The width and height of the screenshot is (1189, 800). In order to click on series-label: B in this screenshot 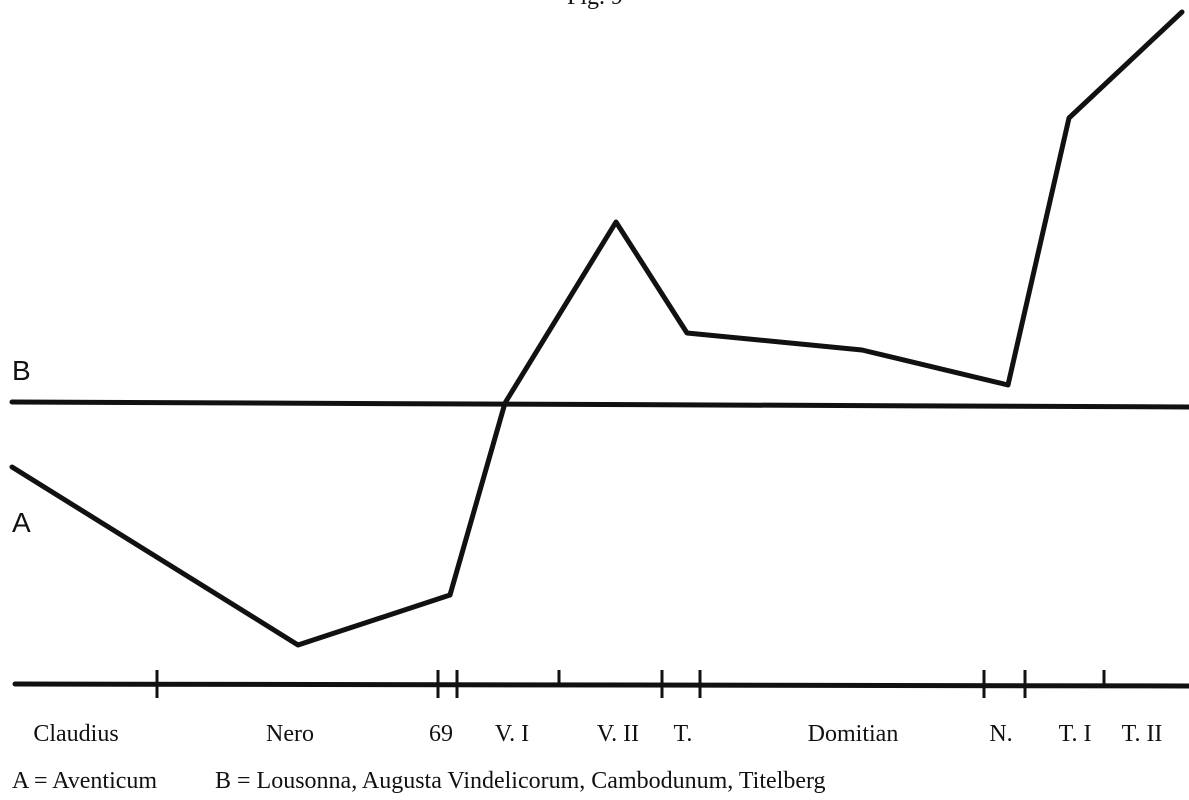, I will do `click(21, 370)`.